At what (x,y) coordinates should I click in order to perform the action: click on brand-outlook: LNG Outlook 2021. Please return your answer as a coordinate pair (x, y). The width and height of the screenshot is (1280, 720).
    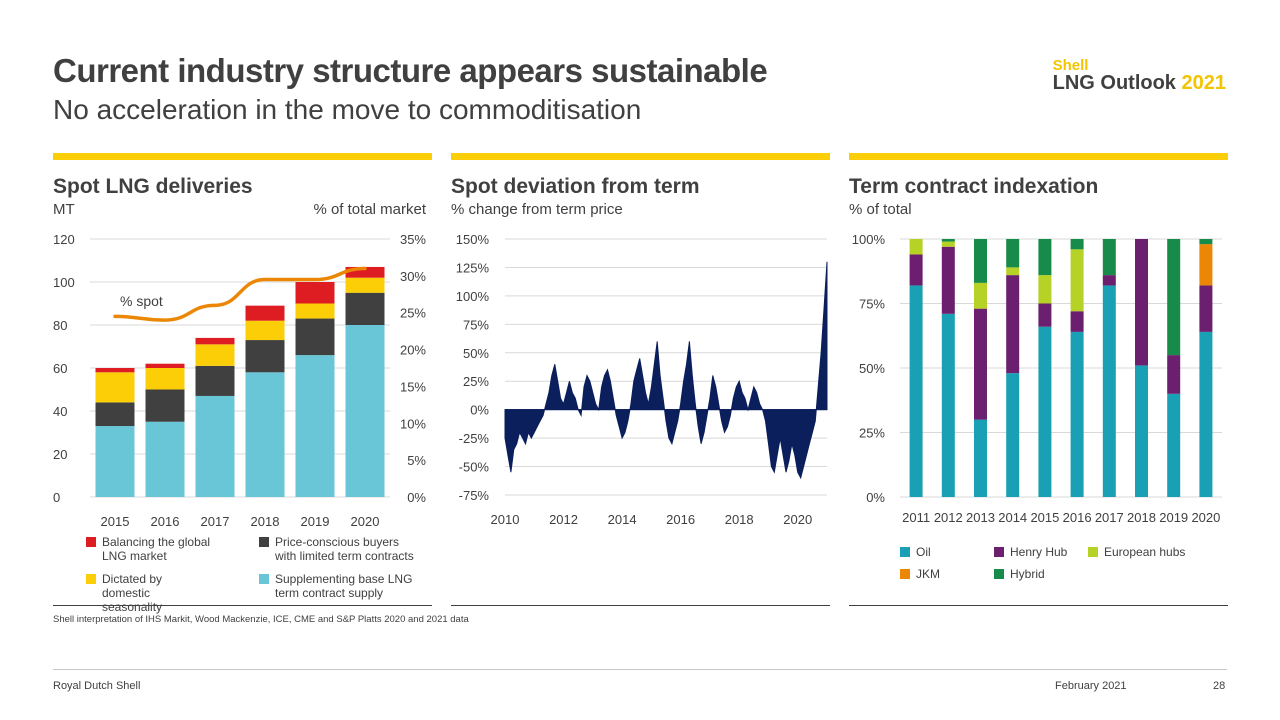
    Looking at the image, I should click on (1139, 83).